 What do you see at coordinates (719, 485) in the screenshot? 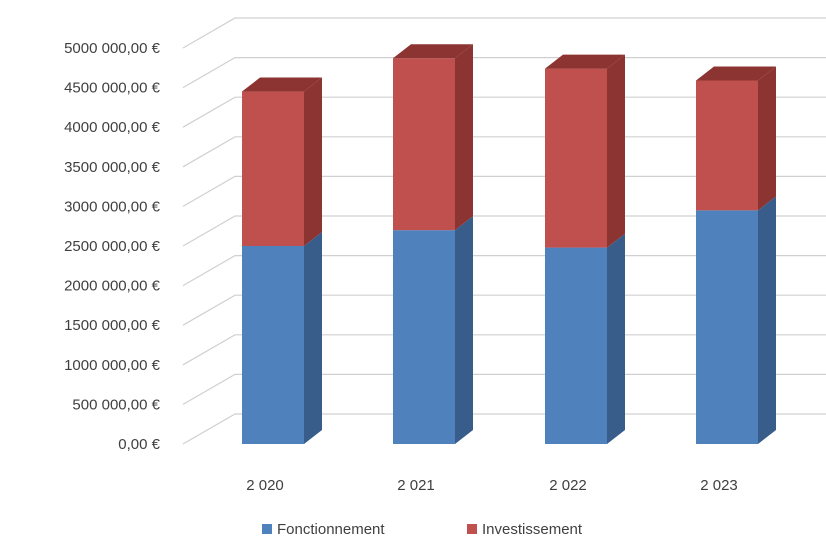
I see `x-tick-label: 2 023` at bounding box center [719, 485].